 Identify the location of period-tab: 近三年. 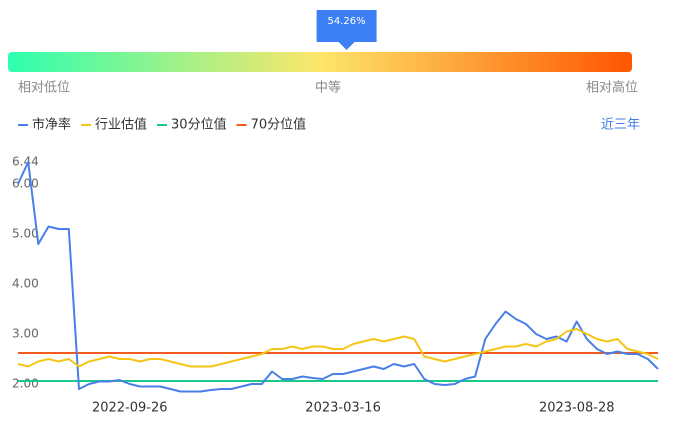
(620, 125).